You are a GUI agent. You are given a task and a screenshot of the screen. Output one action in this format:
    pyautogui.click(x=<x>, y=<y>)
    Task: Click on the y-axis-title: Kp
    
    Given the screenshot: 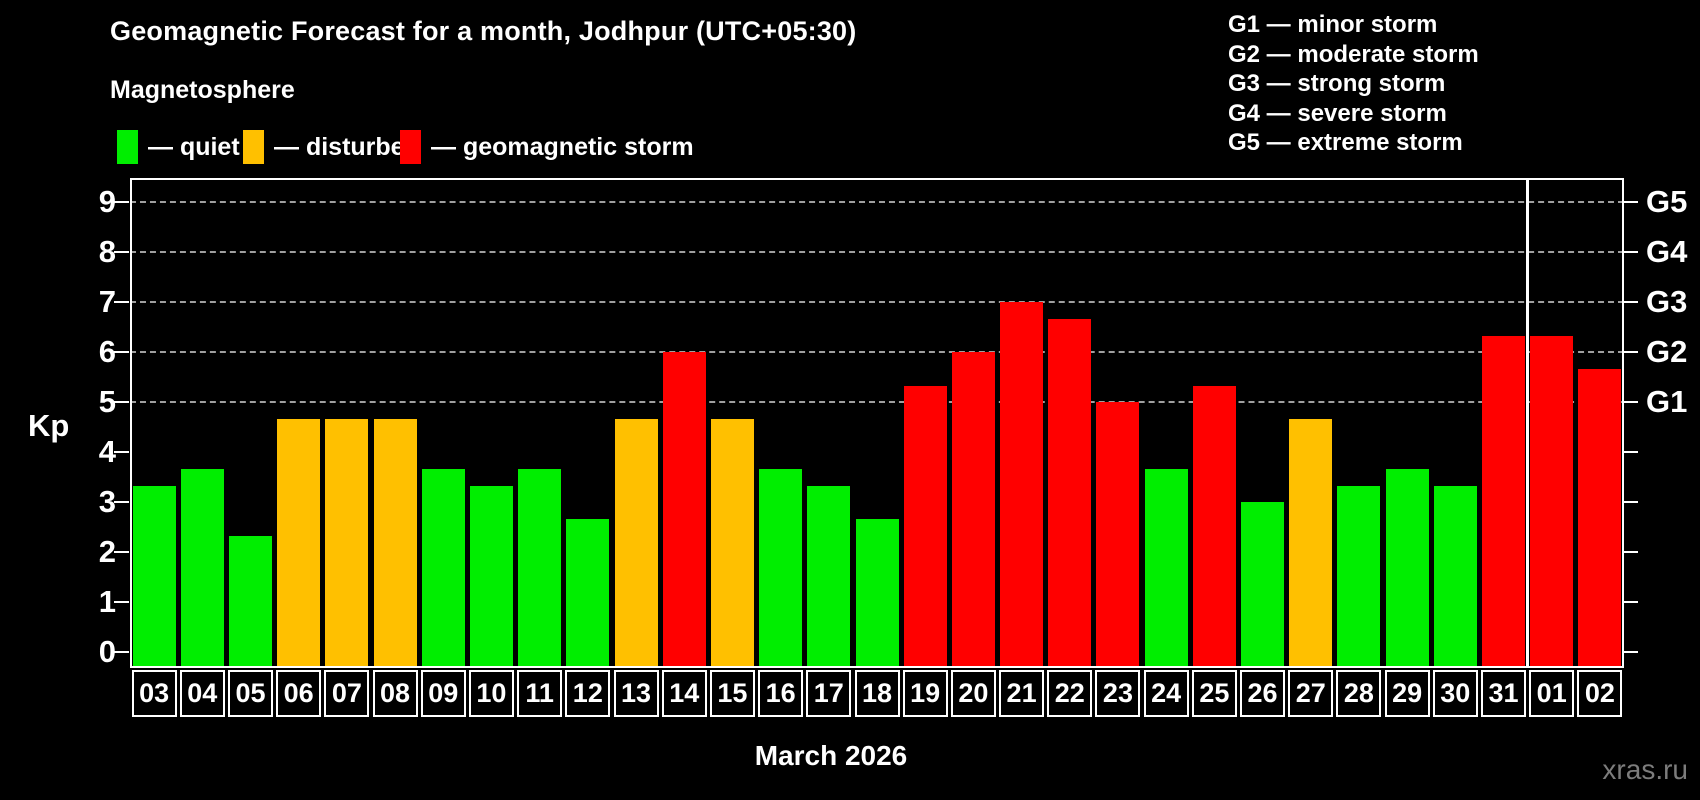 What is the action you would take?
    pyautogui.click(x=49, y=425)
    